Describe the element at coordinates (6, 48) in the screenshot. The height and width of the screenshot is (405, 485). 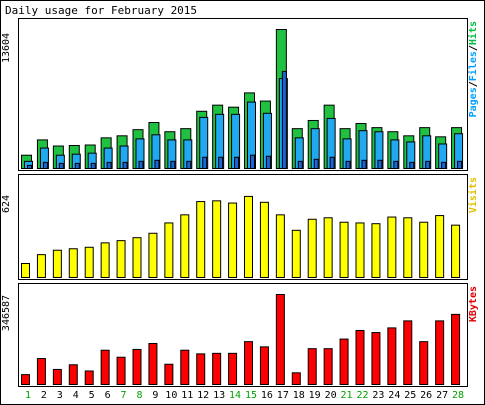
I see `y-max-label-hits: 13604` at that location.